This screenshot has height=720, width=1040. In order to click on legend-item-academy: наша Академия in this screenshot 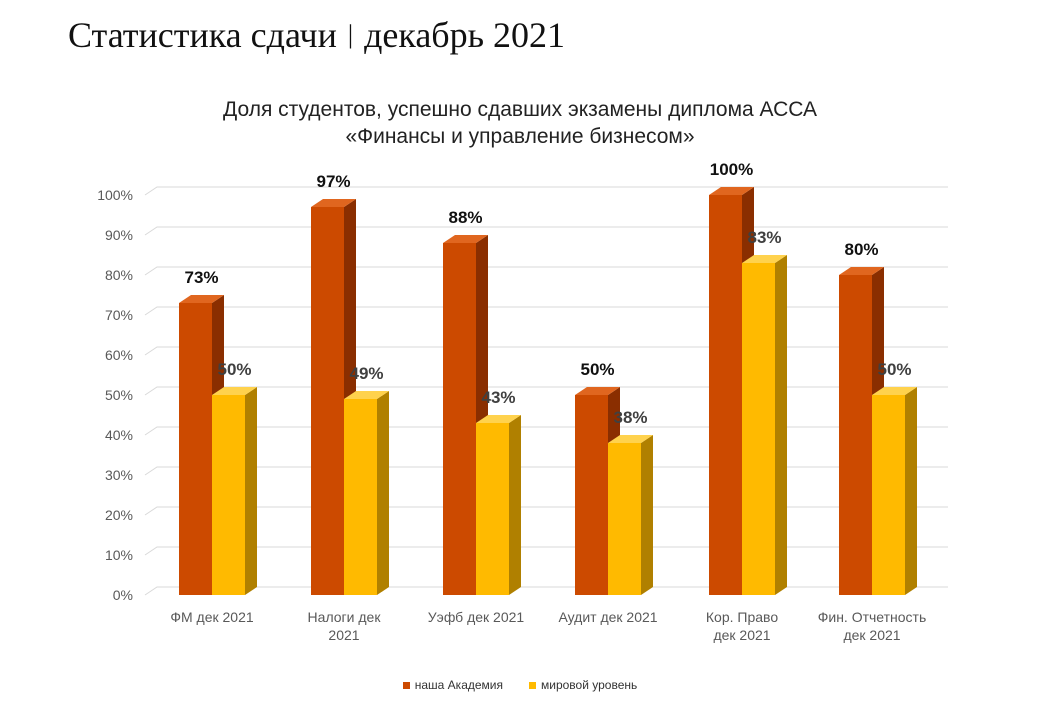, I will do `click(452, 685)`.